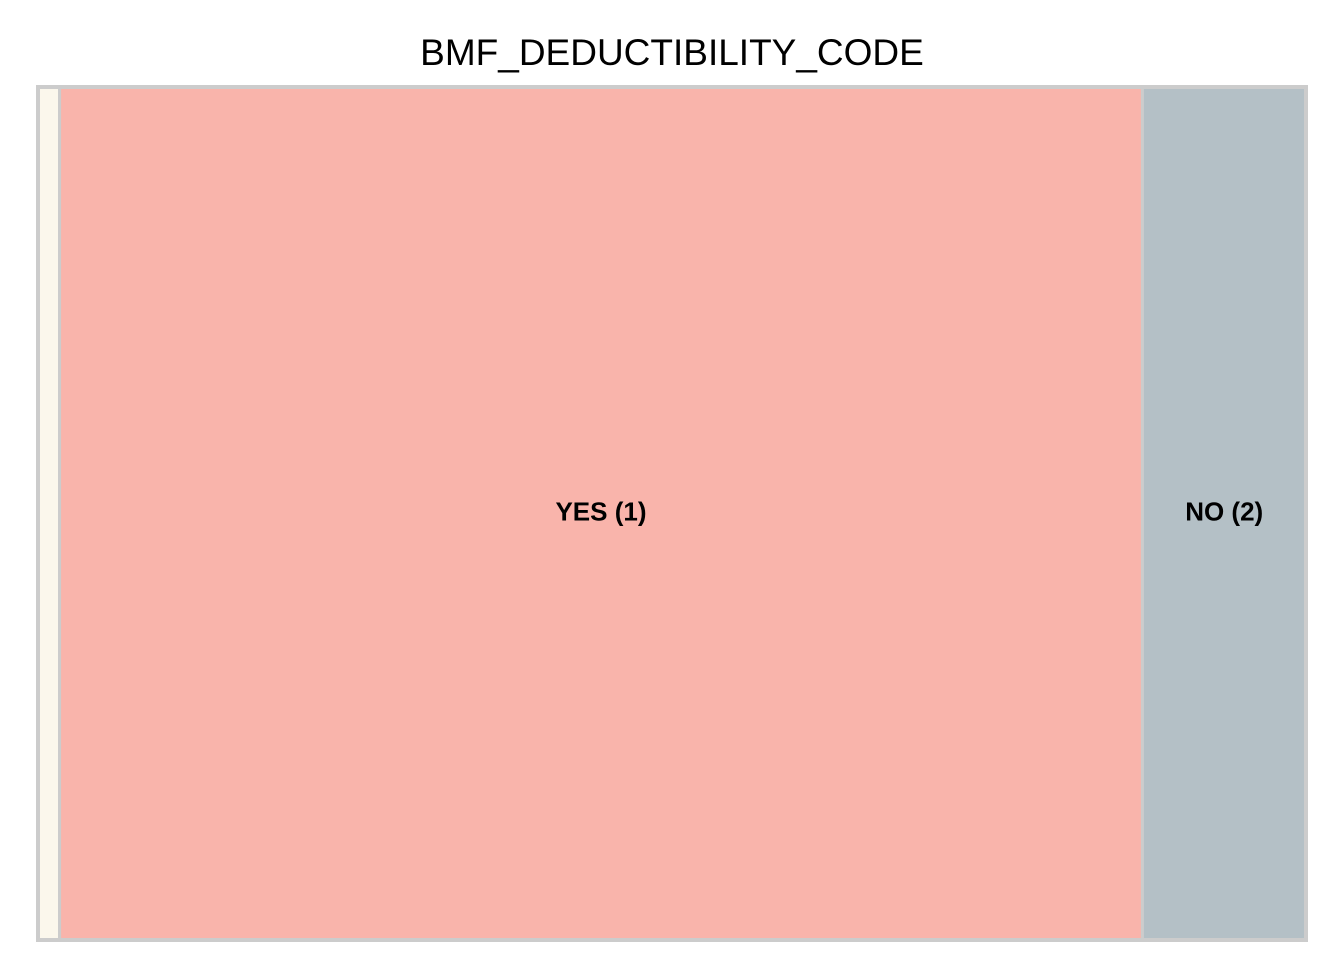  Describe the element at coordinates (1224, 511) in the screenshot. I see `tile-label: NO (2)` at that location.